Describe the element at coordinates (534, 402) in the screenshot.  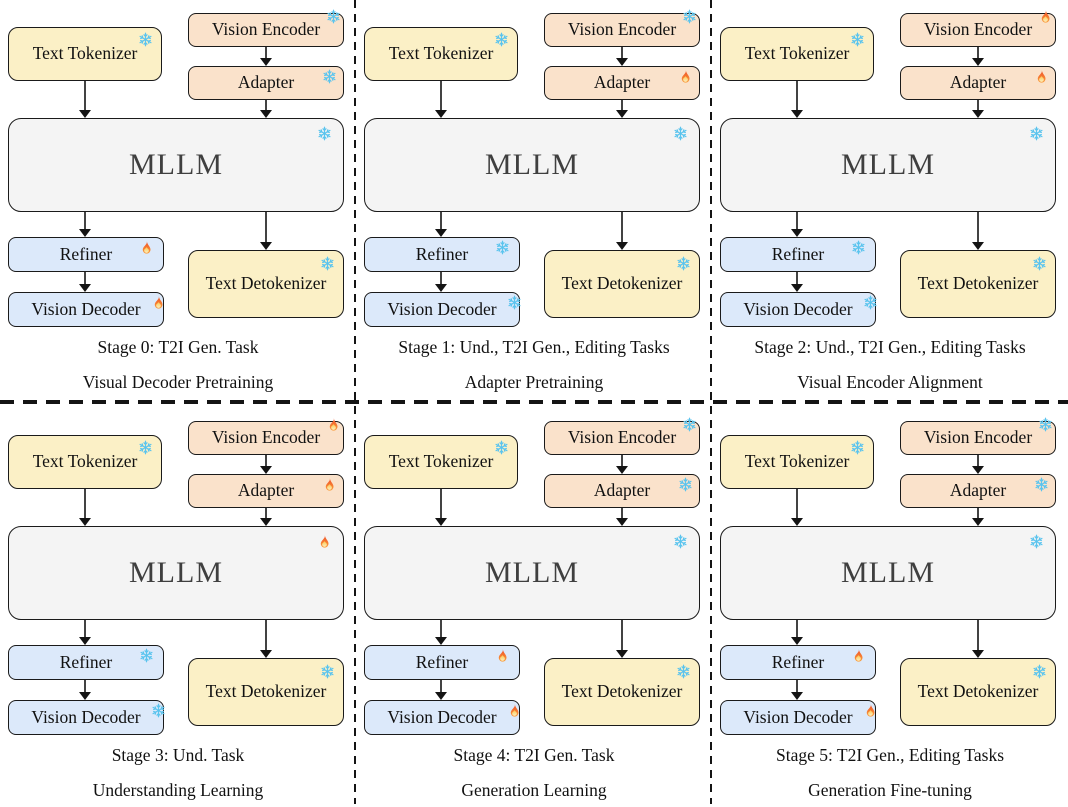
I see `horizontal-dashed-divider` at that location.